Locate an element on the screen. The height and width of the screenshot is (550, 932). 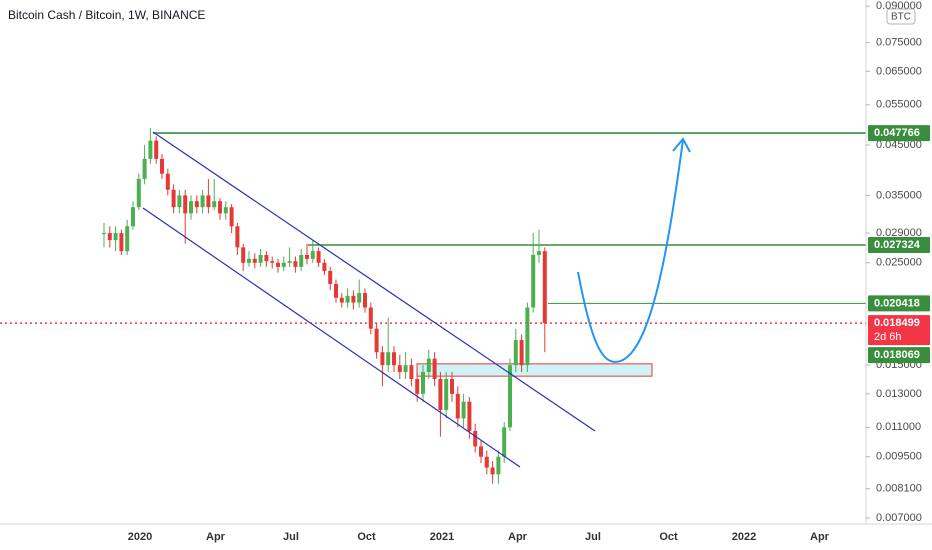
currency-label: BTC is located at coordinates (901, 17).